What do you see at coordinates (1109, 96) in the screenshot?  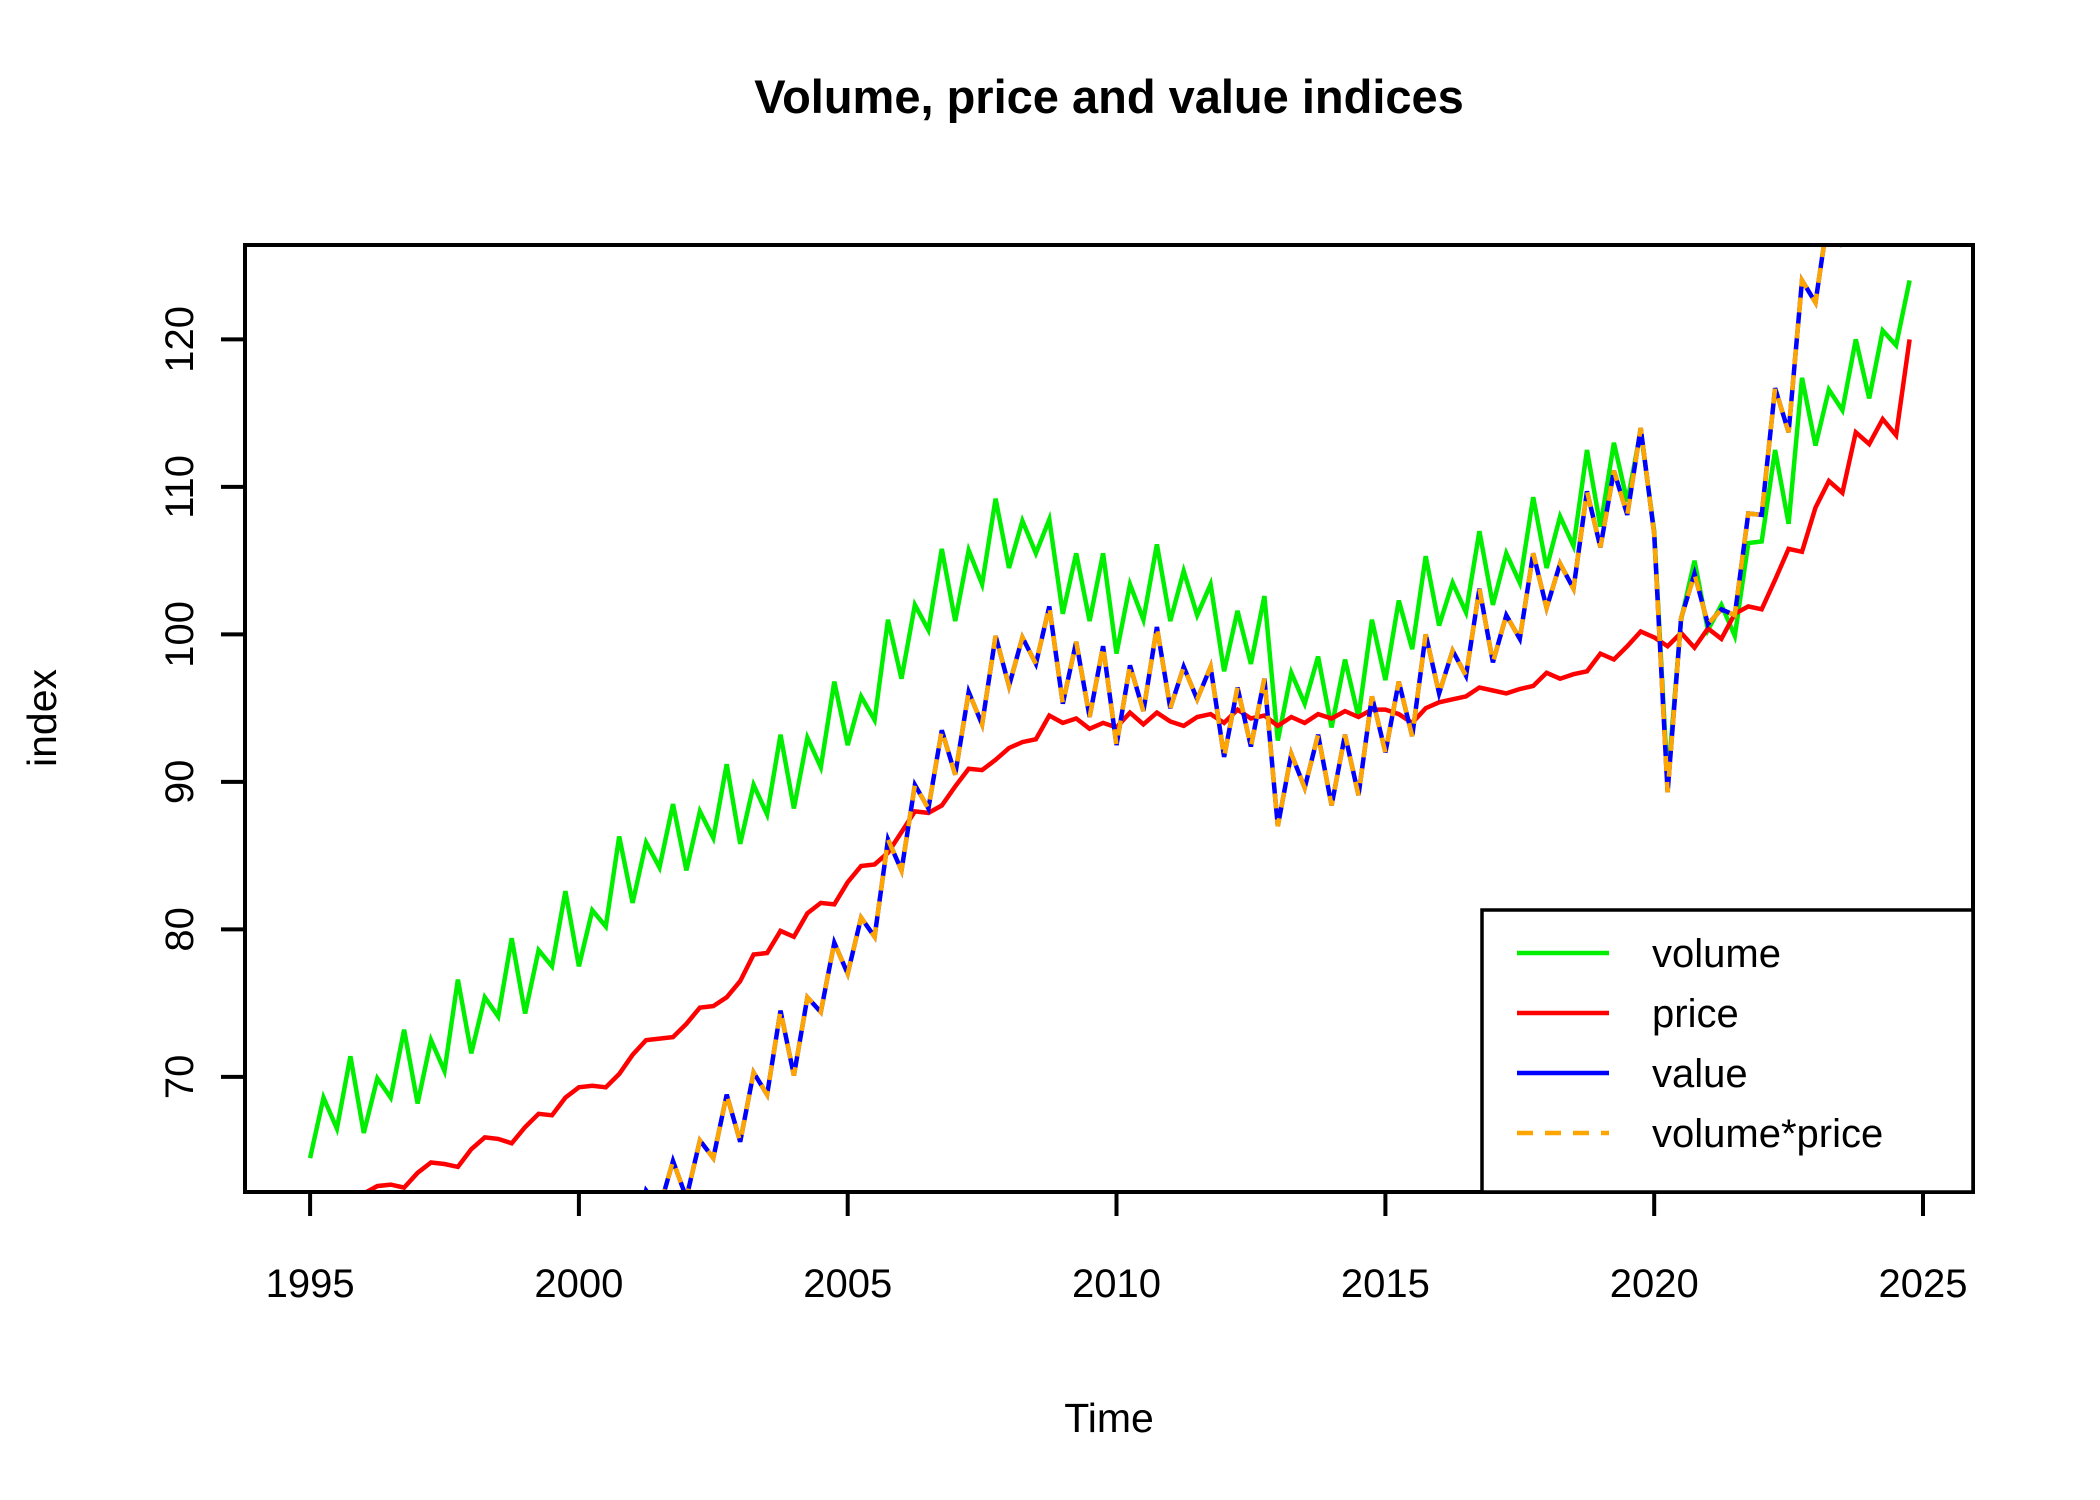 I see `chart-title: Volume, price and value indices` at bounding box center [1109, 96].